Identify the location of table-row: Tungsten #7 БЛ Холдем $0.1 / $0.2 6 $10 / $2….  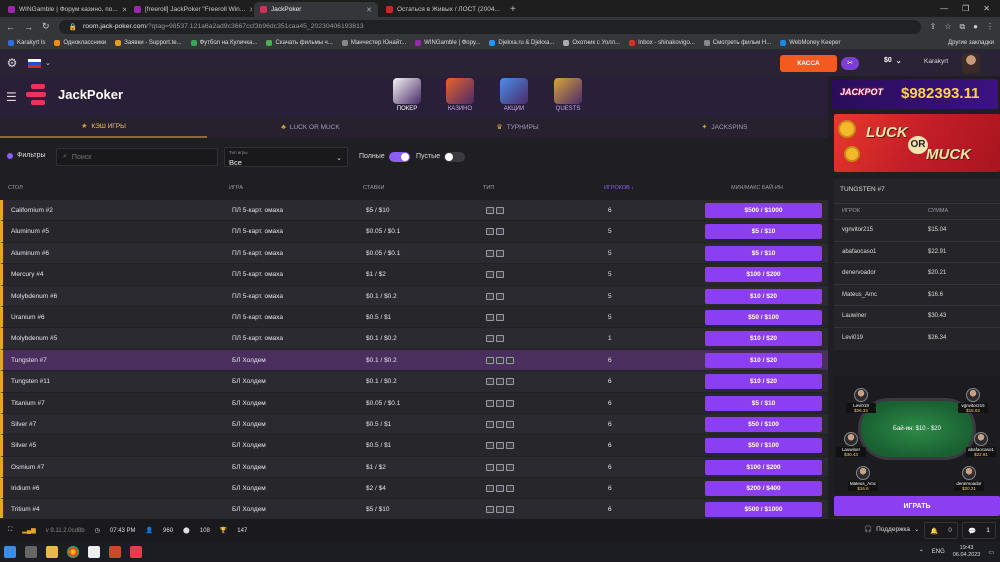
(414, 360).